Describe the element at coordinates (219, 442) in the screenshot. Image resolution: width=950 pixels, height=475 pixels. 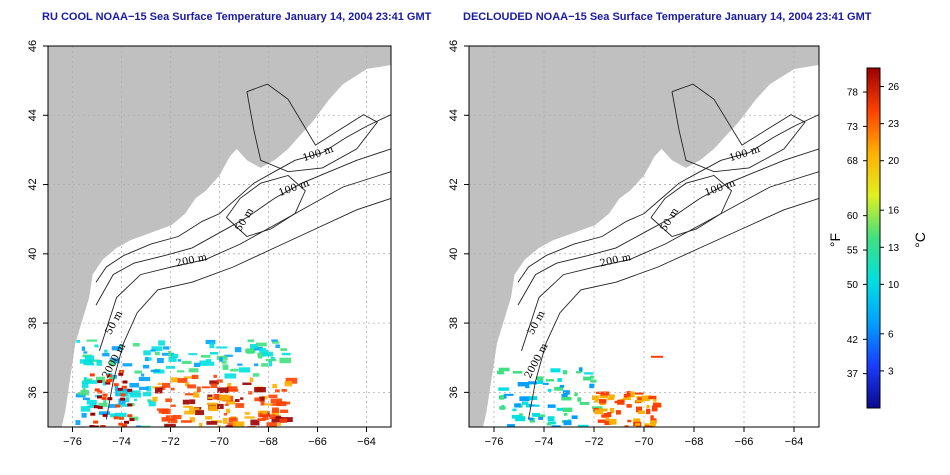
I see `lon-tick-label: −70` at that location.